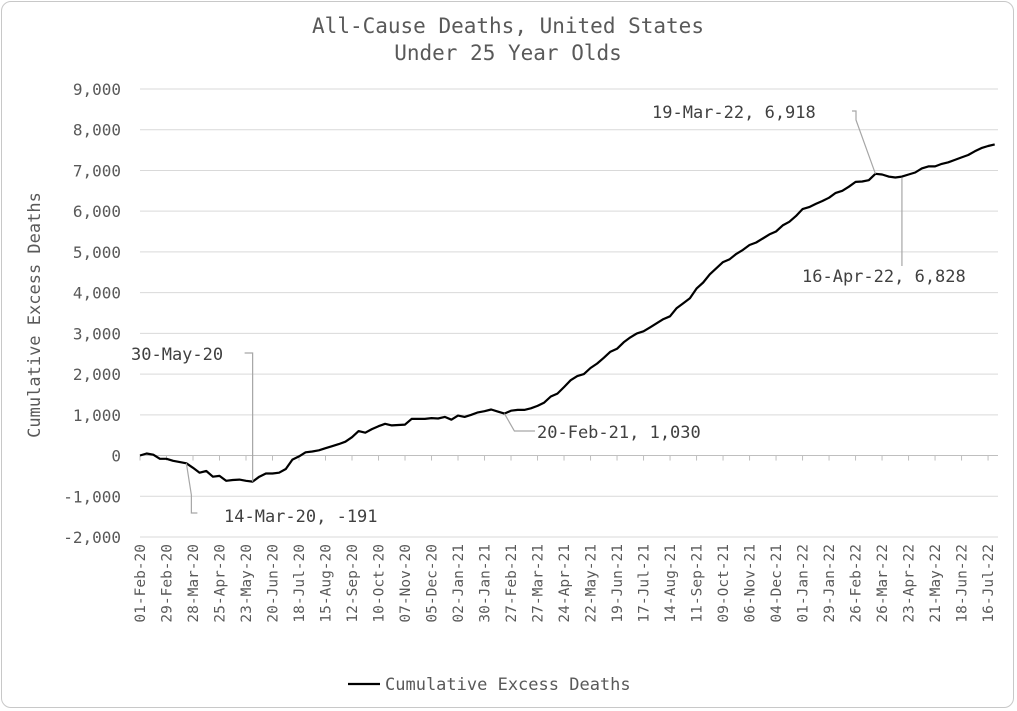 The width and height of the screenshot is (1017, 711). What do you see at coordinates (486, 583) in the screenshot?
I see `x-tick-label: 30-Jan-21` at bounding box center [486, 583].